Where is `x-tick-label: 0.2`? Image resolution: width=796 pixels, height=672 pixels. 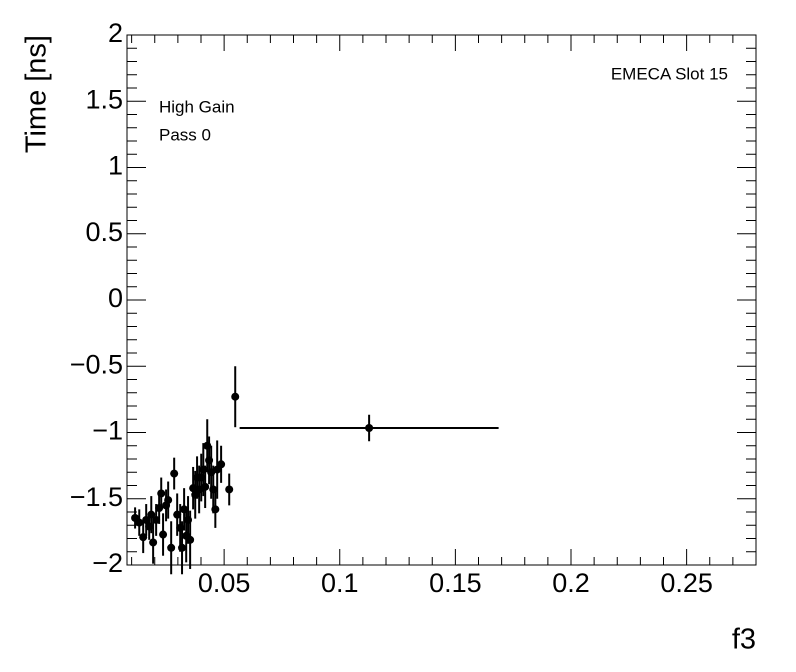
x-tick-label: 0.2 is located at coordinates (571, 583).